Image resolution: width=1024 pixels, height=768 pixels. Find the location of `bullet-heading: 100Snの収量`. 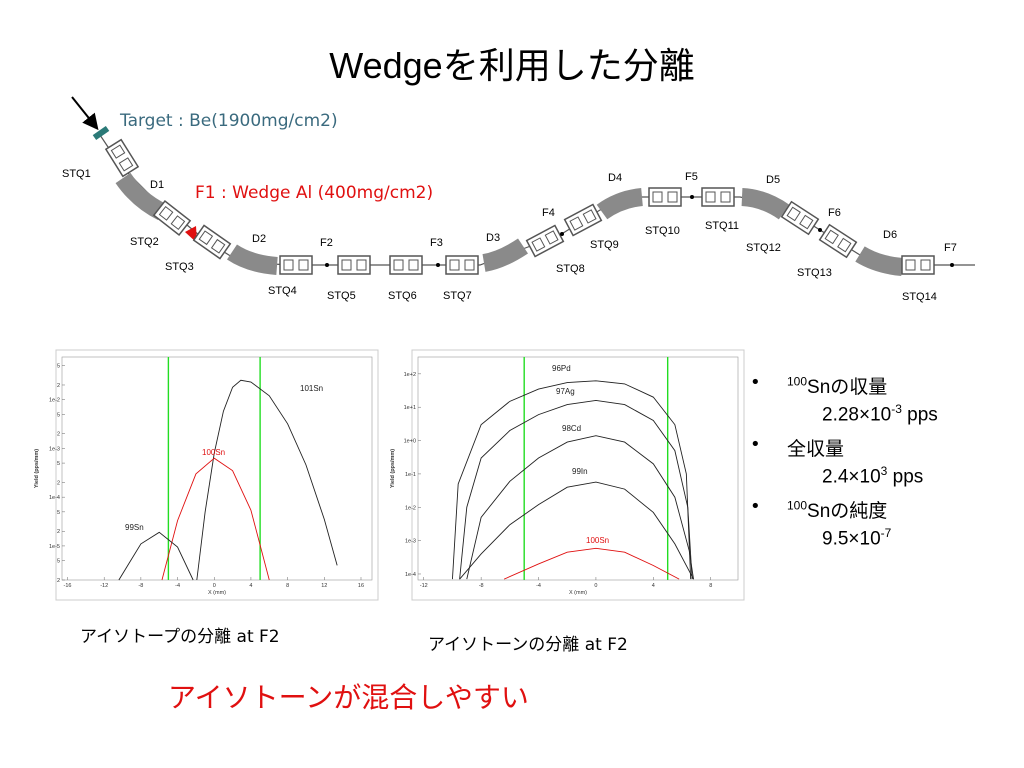

bullet-heading: 100Snの収量 is located at coordinates (837, 385).